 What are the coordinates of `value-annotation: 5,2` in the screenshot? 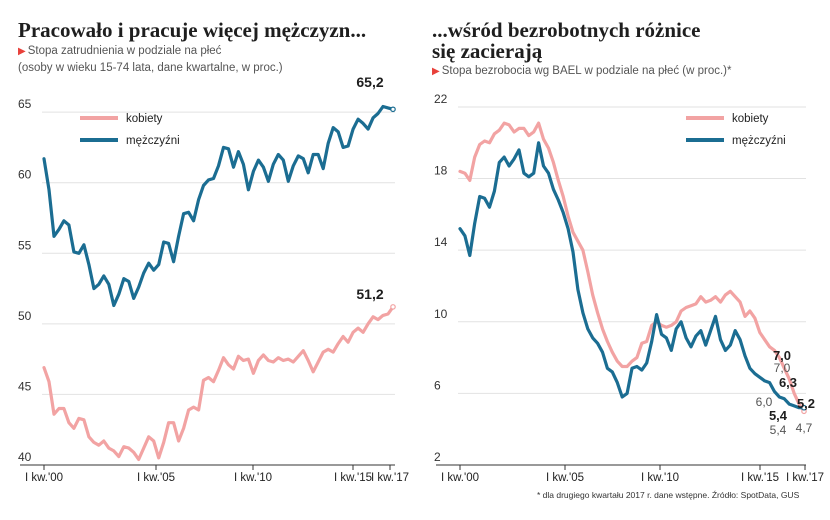 It's located at (806, 403).